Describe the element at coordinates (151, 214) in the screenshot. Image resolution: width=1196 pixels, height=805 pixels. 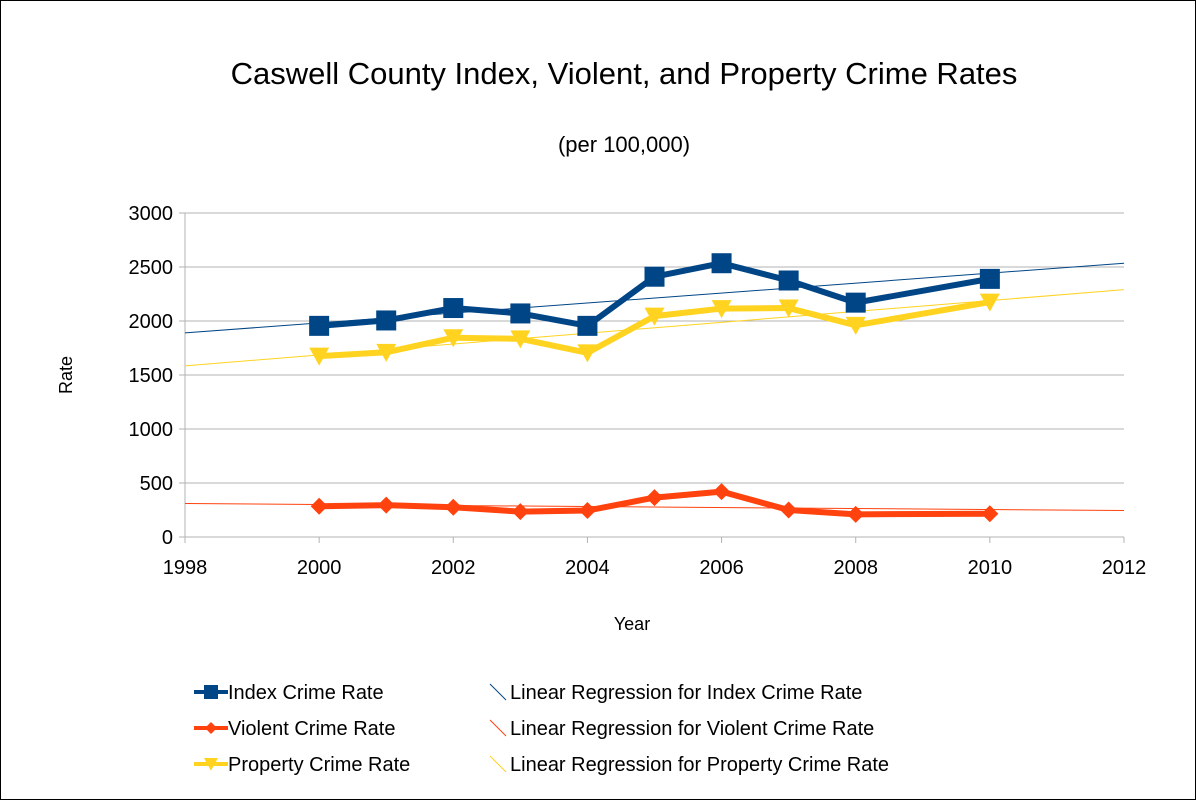
I see `y-tick-label-3000: 3000` at that location.